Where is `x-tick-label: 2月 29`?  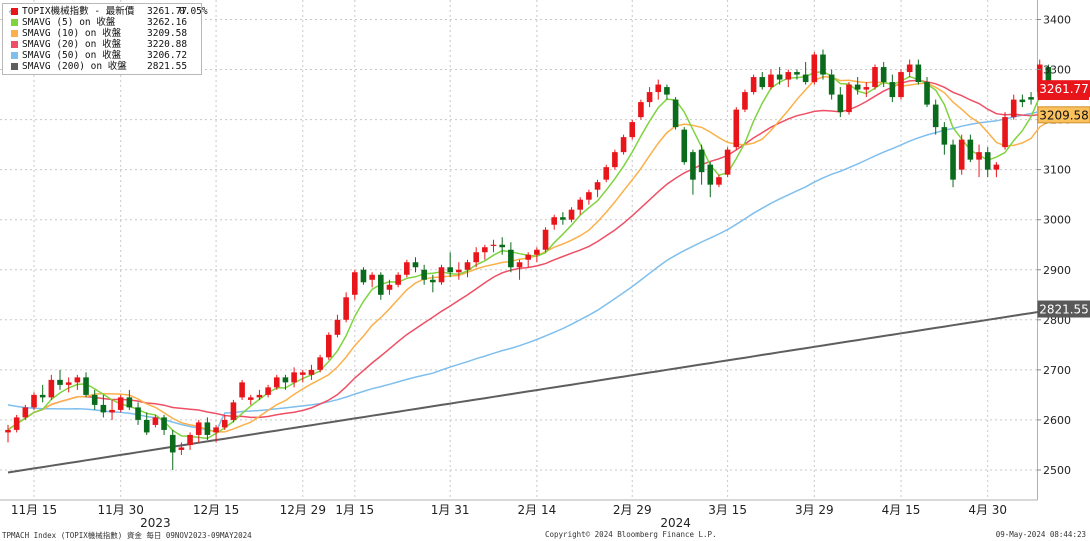
x-tick-label: 2月 29 is located at coordinates (632, 510).